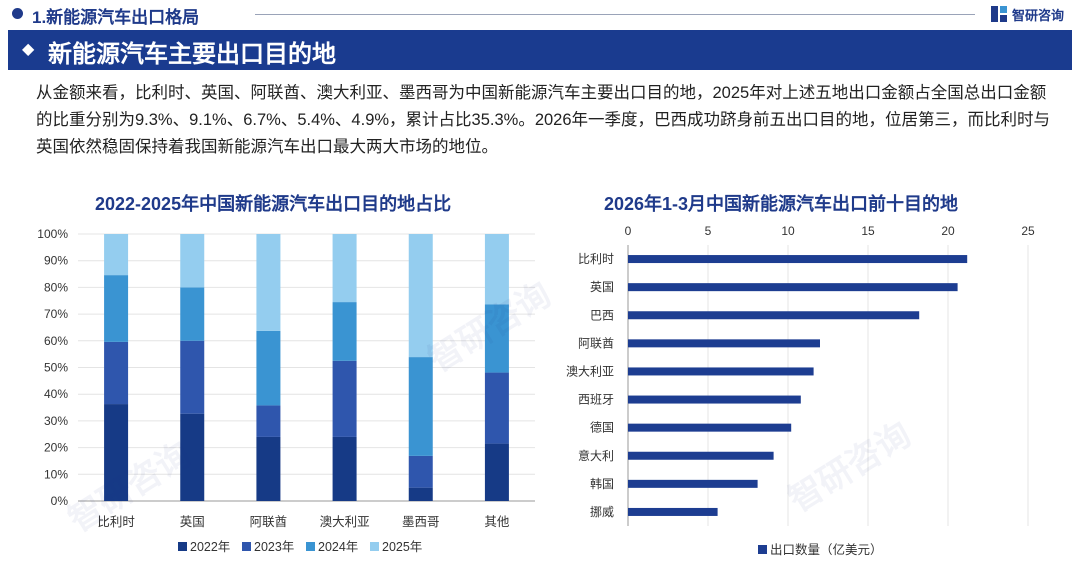 This screenshot has height=572, width=1080. What do you see at coordinates (615, 14) in the screenshot?
I see `header-rule` at bounding box center [615, 14].